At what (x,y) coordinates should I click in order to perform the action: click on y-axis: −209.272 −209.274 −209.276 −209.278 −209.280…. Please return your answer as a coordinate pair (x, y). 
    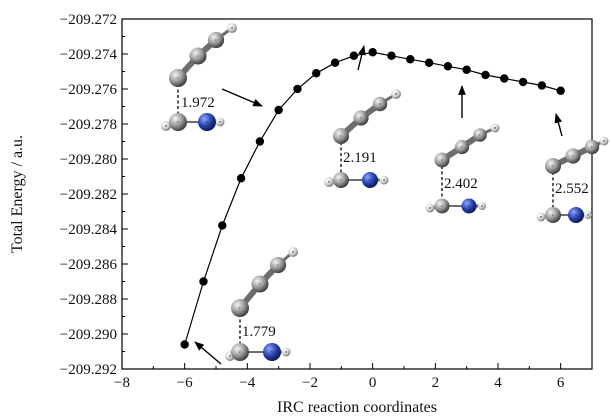
    Looking at the image, I should click on (94, 195).